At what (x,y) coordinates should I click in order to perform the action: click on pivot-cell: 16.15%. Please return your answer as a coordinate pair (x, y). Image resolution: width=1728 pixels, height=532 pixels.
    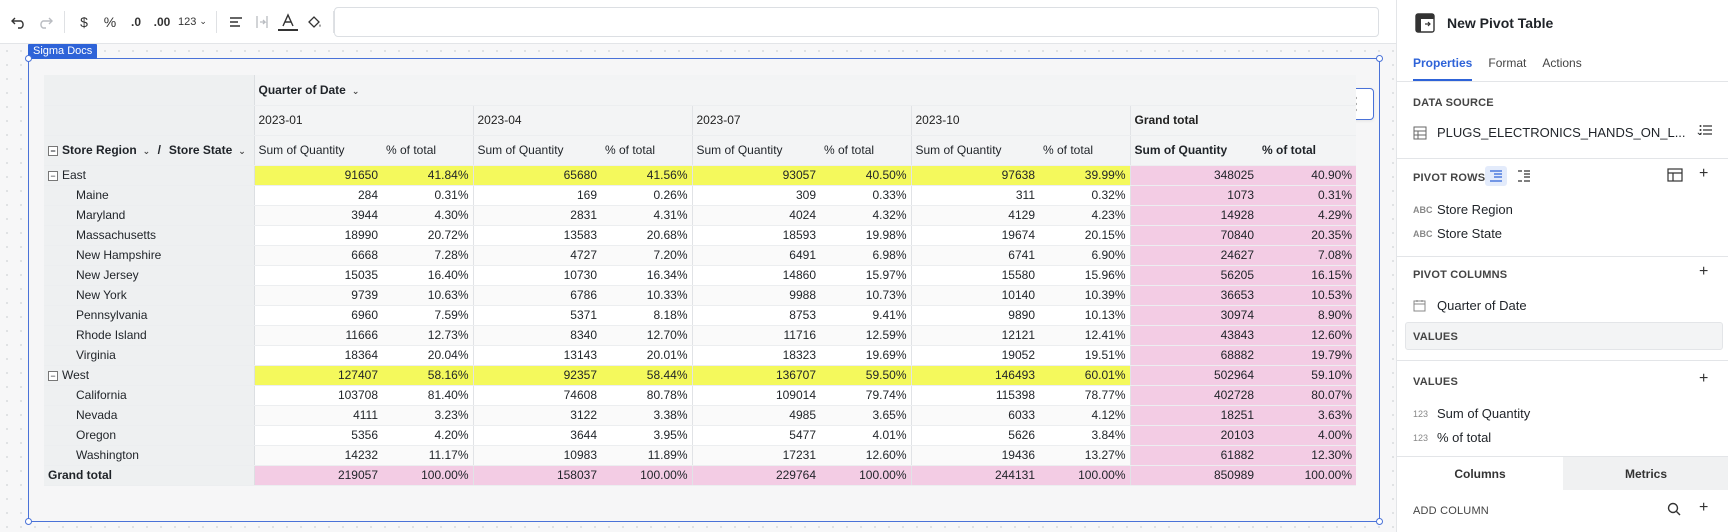
    Looking at the image, I should click on (1307, 275).